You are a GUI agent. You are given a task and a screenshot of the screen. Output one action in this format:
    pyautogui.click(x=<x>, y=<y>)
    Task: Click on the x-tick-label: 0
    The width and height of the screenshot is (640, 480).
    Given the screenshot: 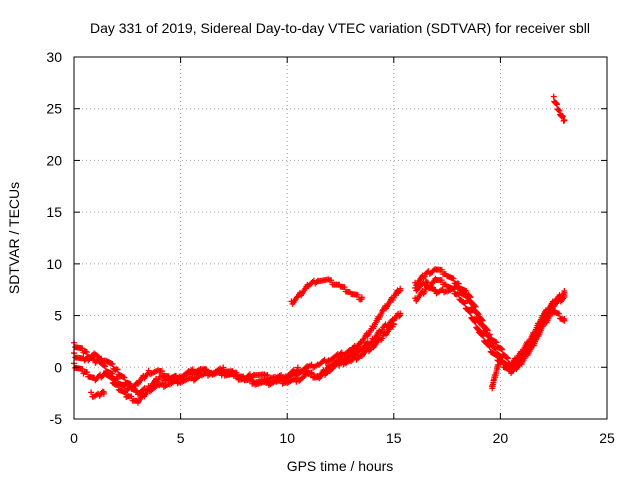 What is the action you would take?
    pyautogui.click(x=74, y=438)
    